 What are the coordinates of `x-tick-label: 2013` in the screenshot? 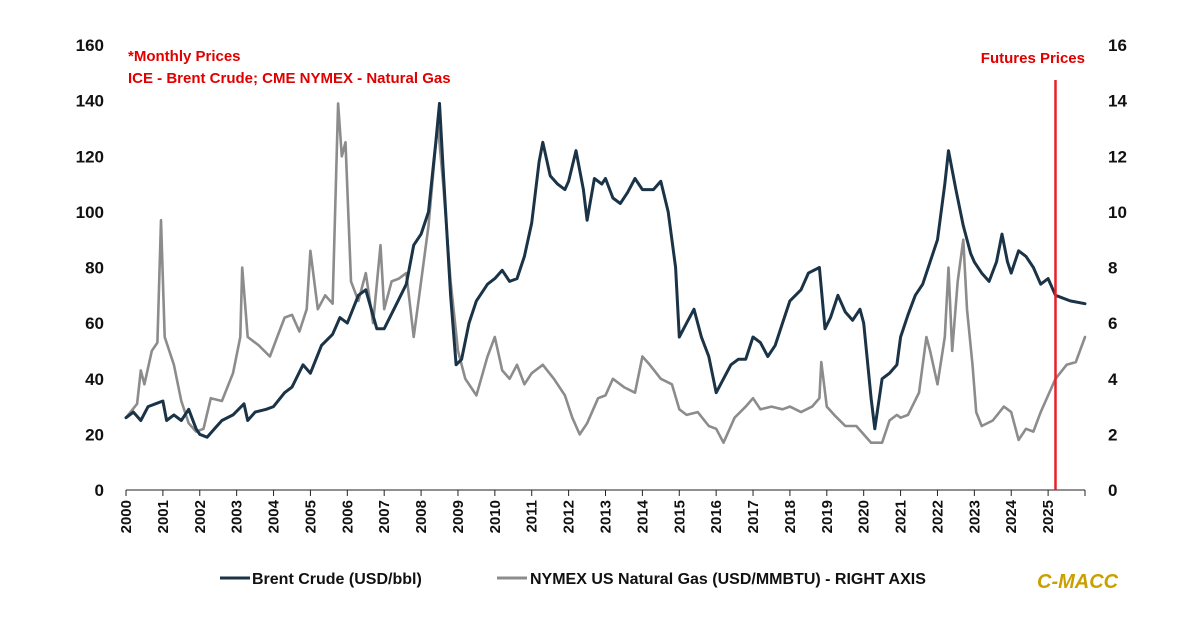 It's located at (606, 516).